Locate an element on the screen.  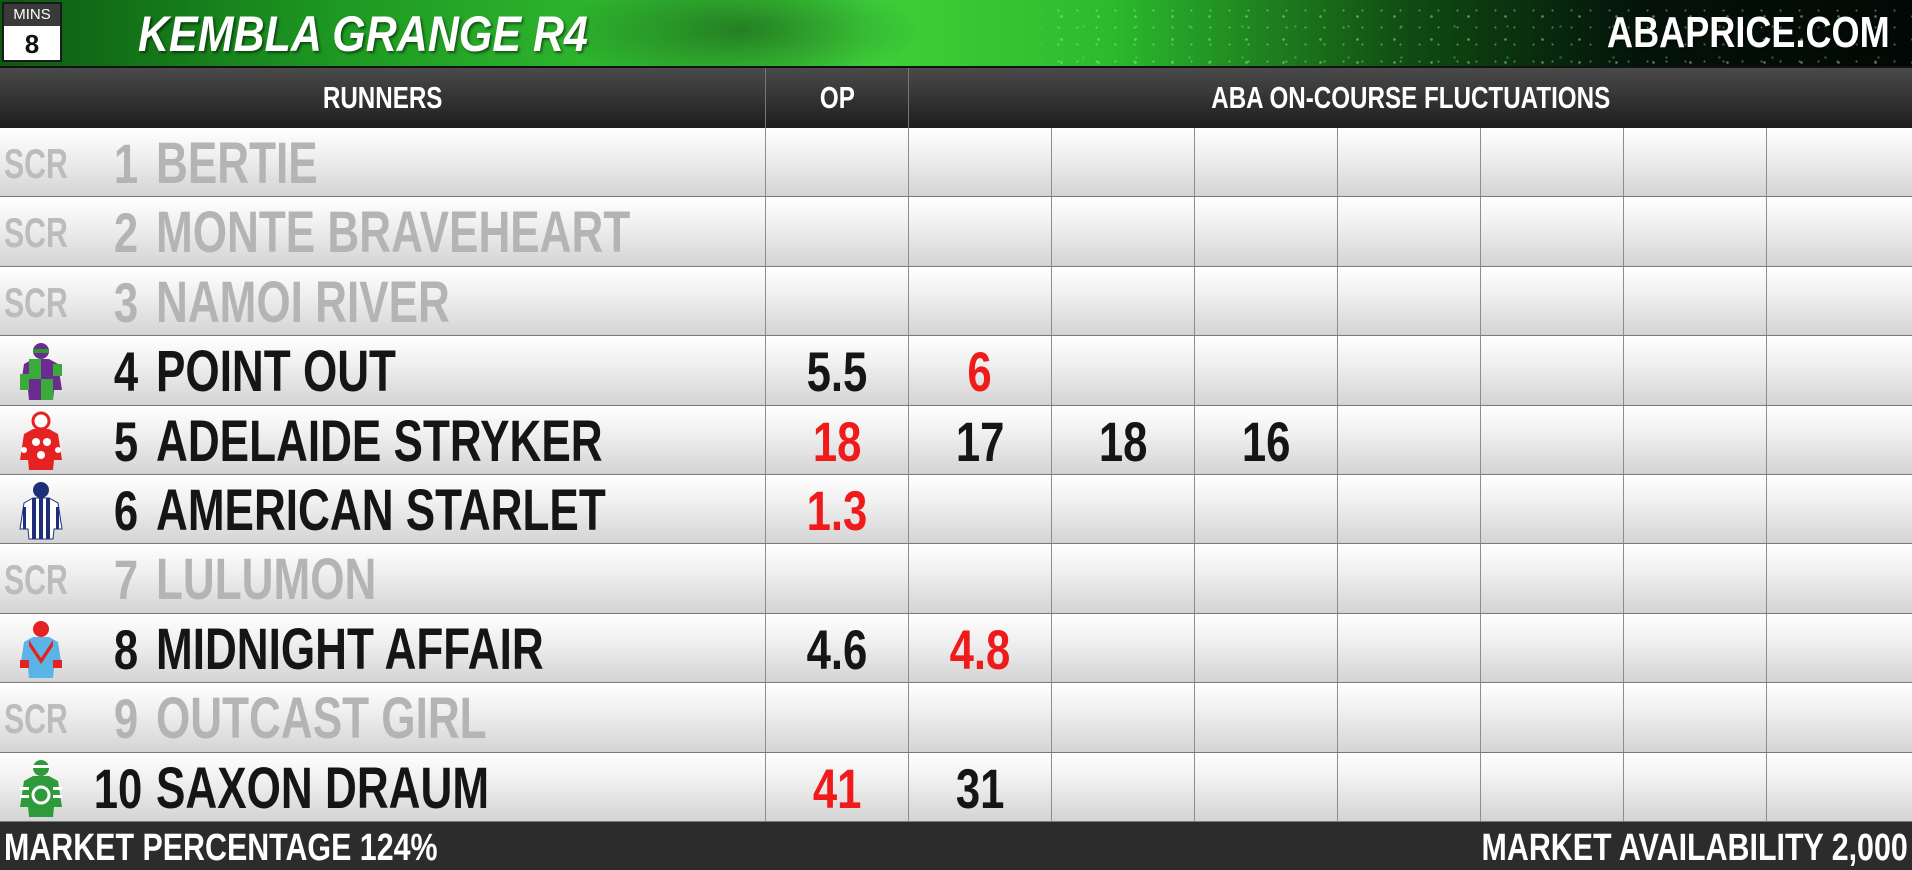
runner-name: BERTIE is located at coordinates (237, 163).